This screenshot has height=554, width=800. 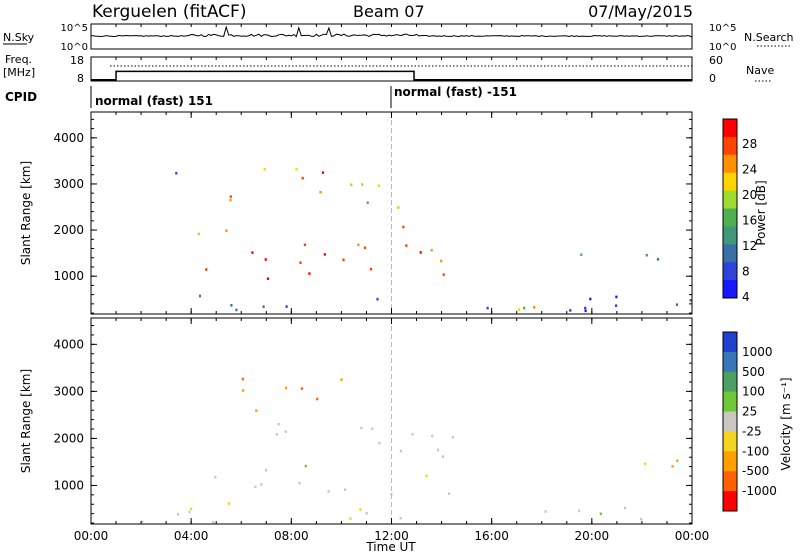 I want to click on station-title: Kerguelen (fitACF), so click(x=169, y=12).